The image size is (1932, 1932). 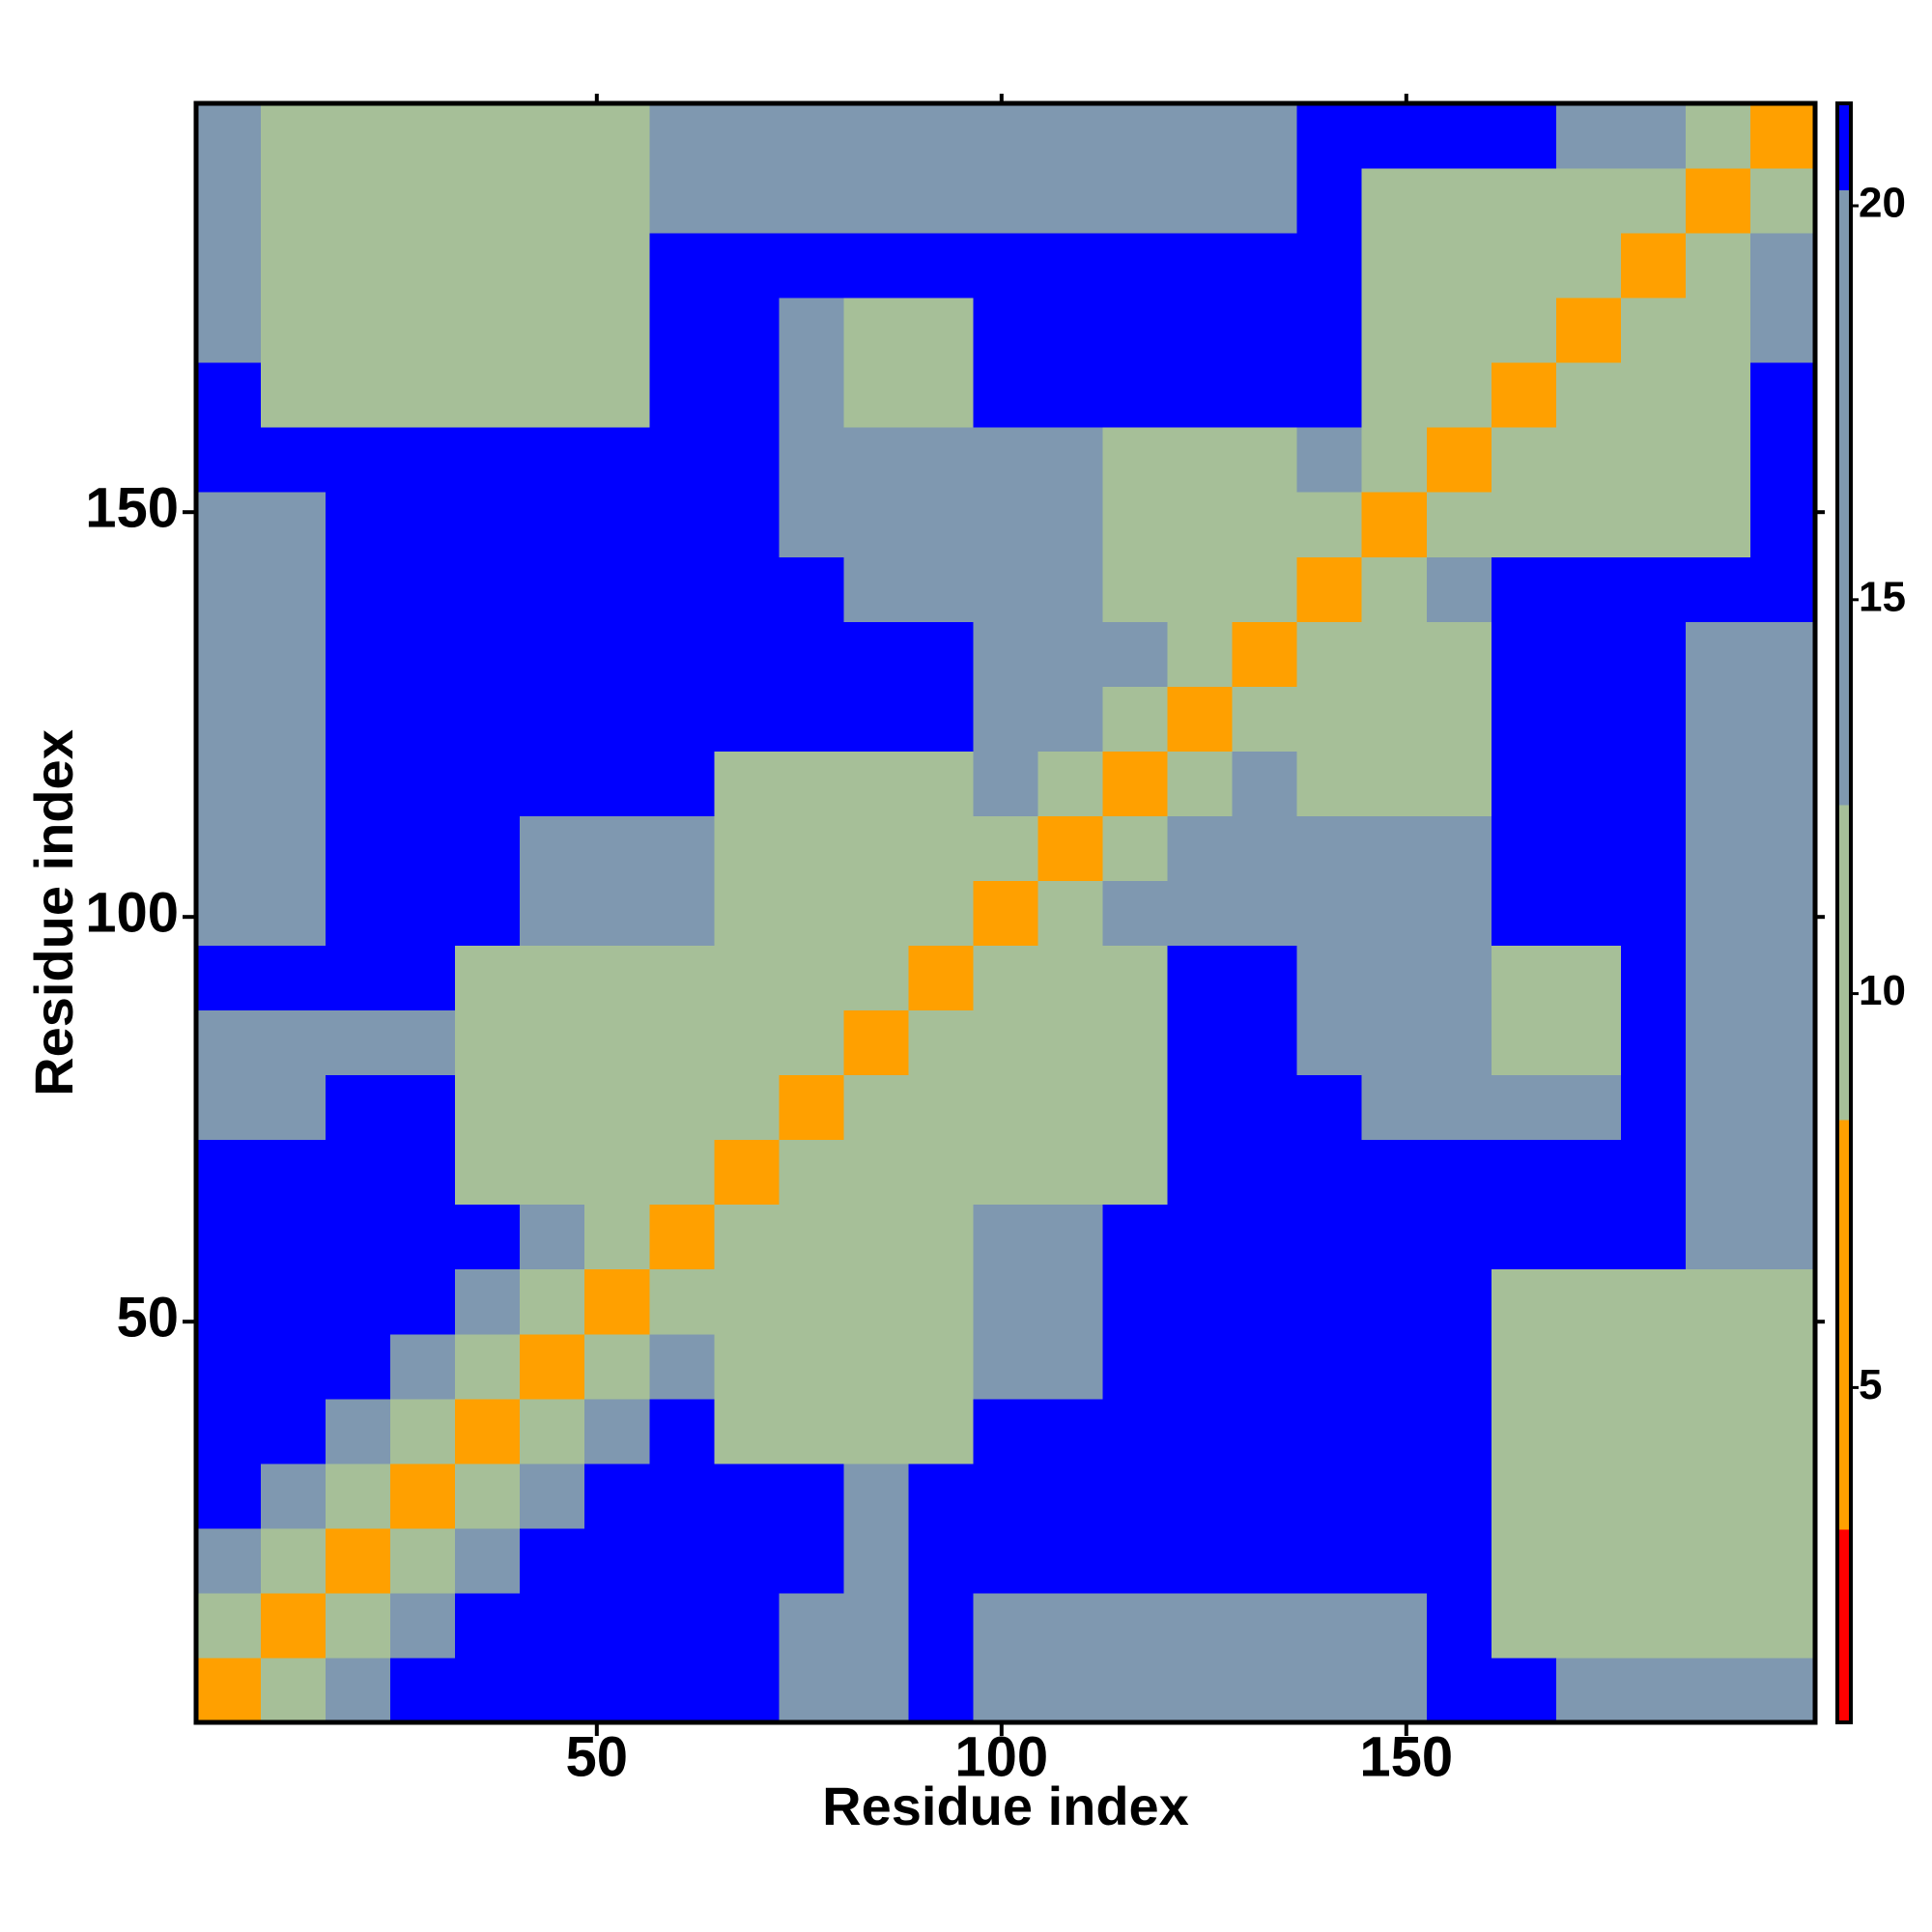 I want to click on x-tick-label: 100, so click(x=1001, y=1756).